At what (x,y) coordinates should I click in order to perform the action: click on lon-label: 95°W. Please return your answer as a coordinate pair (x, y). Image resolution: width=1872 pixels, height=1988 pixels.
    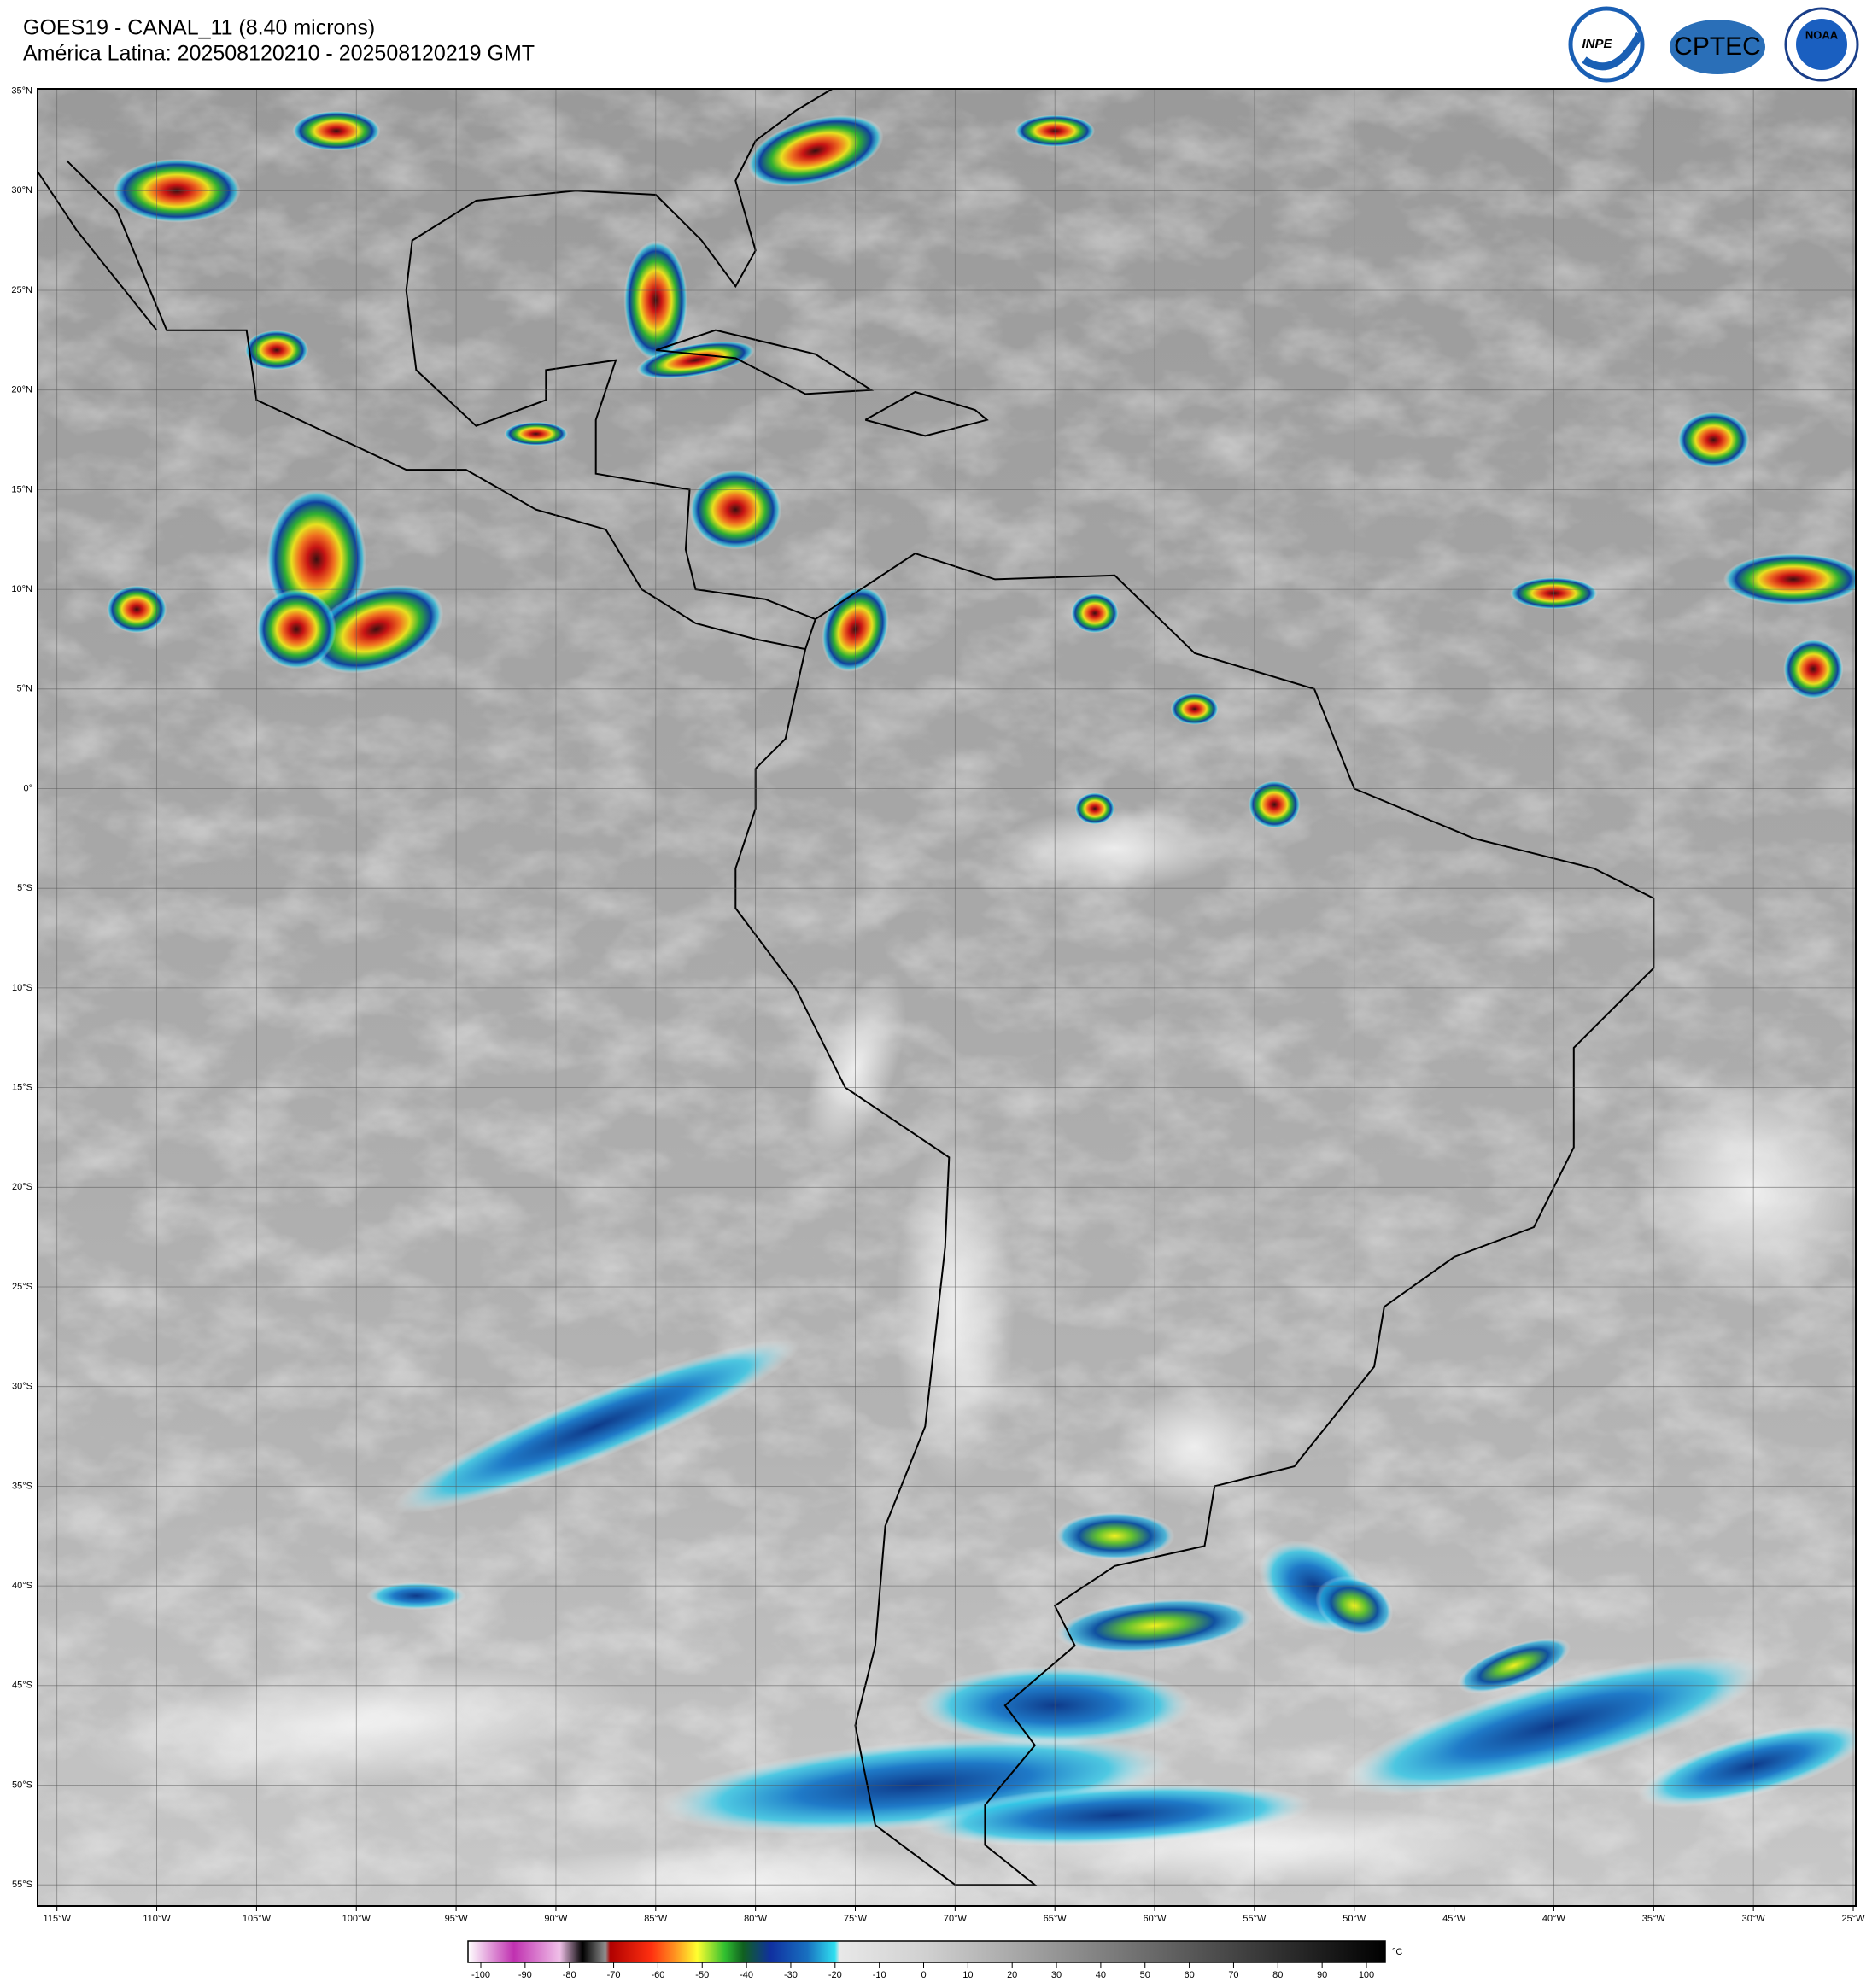
    Looking at the image, I should click on (457, 1919).